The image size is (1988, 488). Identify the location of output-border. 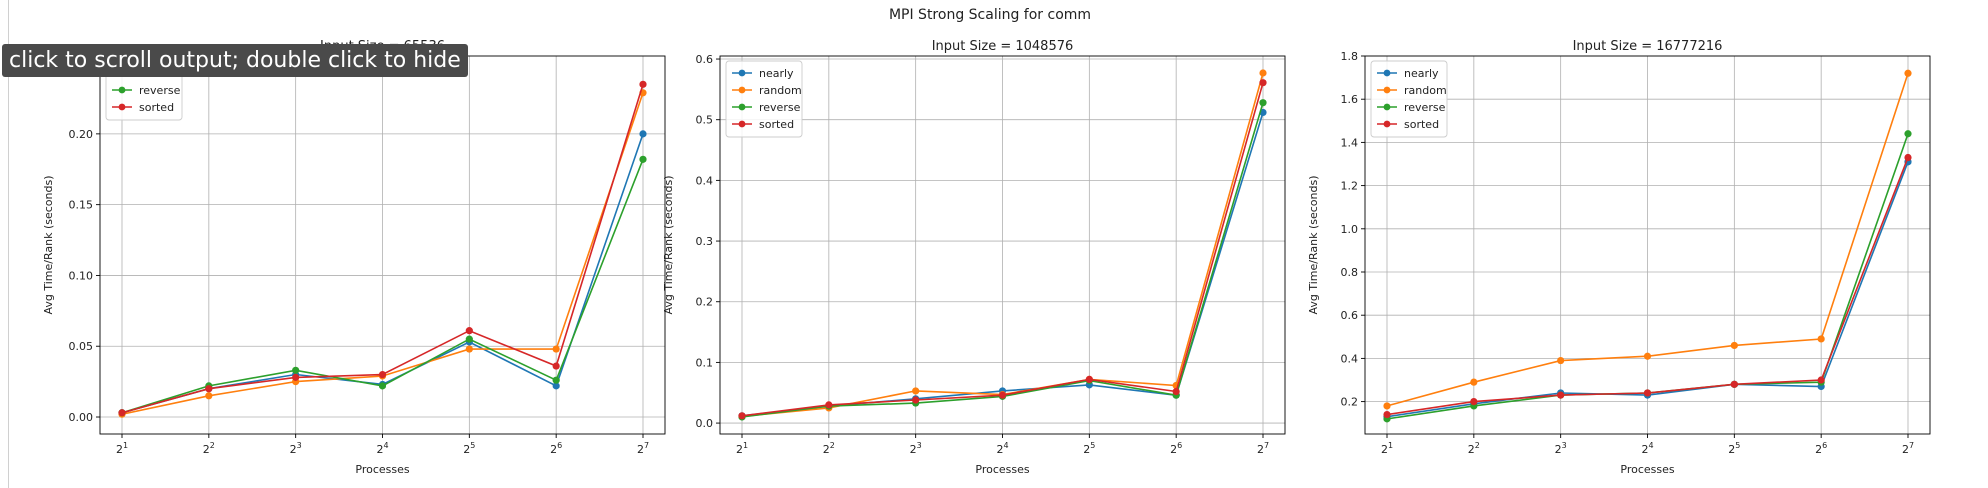
(8, 244).